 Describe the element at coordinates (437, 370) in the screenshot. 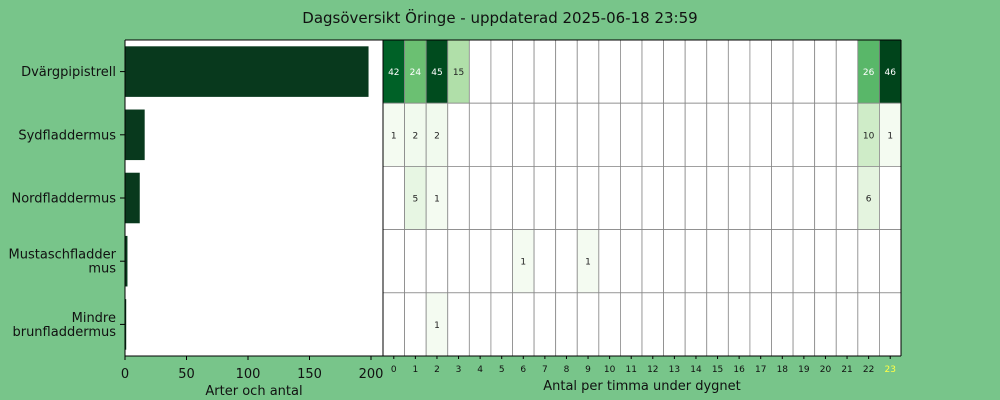

I see `hour-label-2: 2` at that location.